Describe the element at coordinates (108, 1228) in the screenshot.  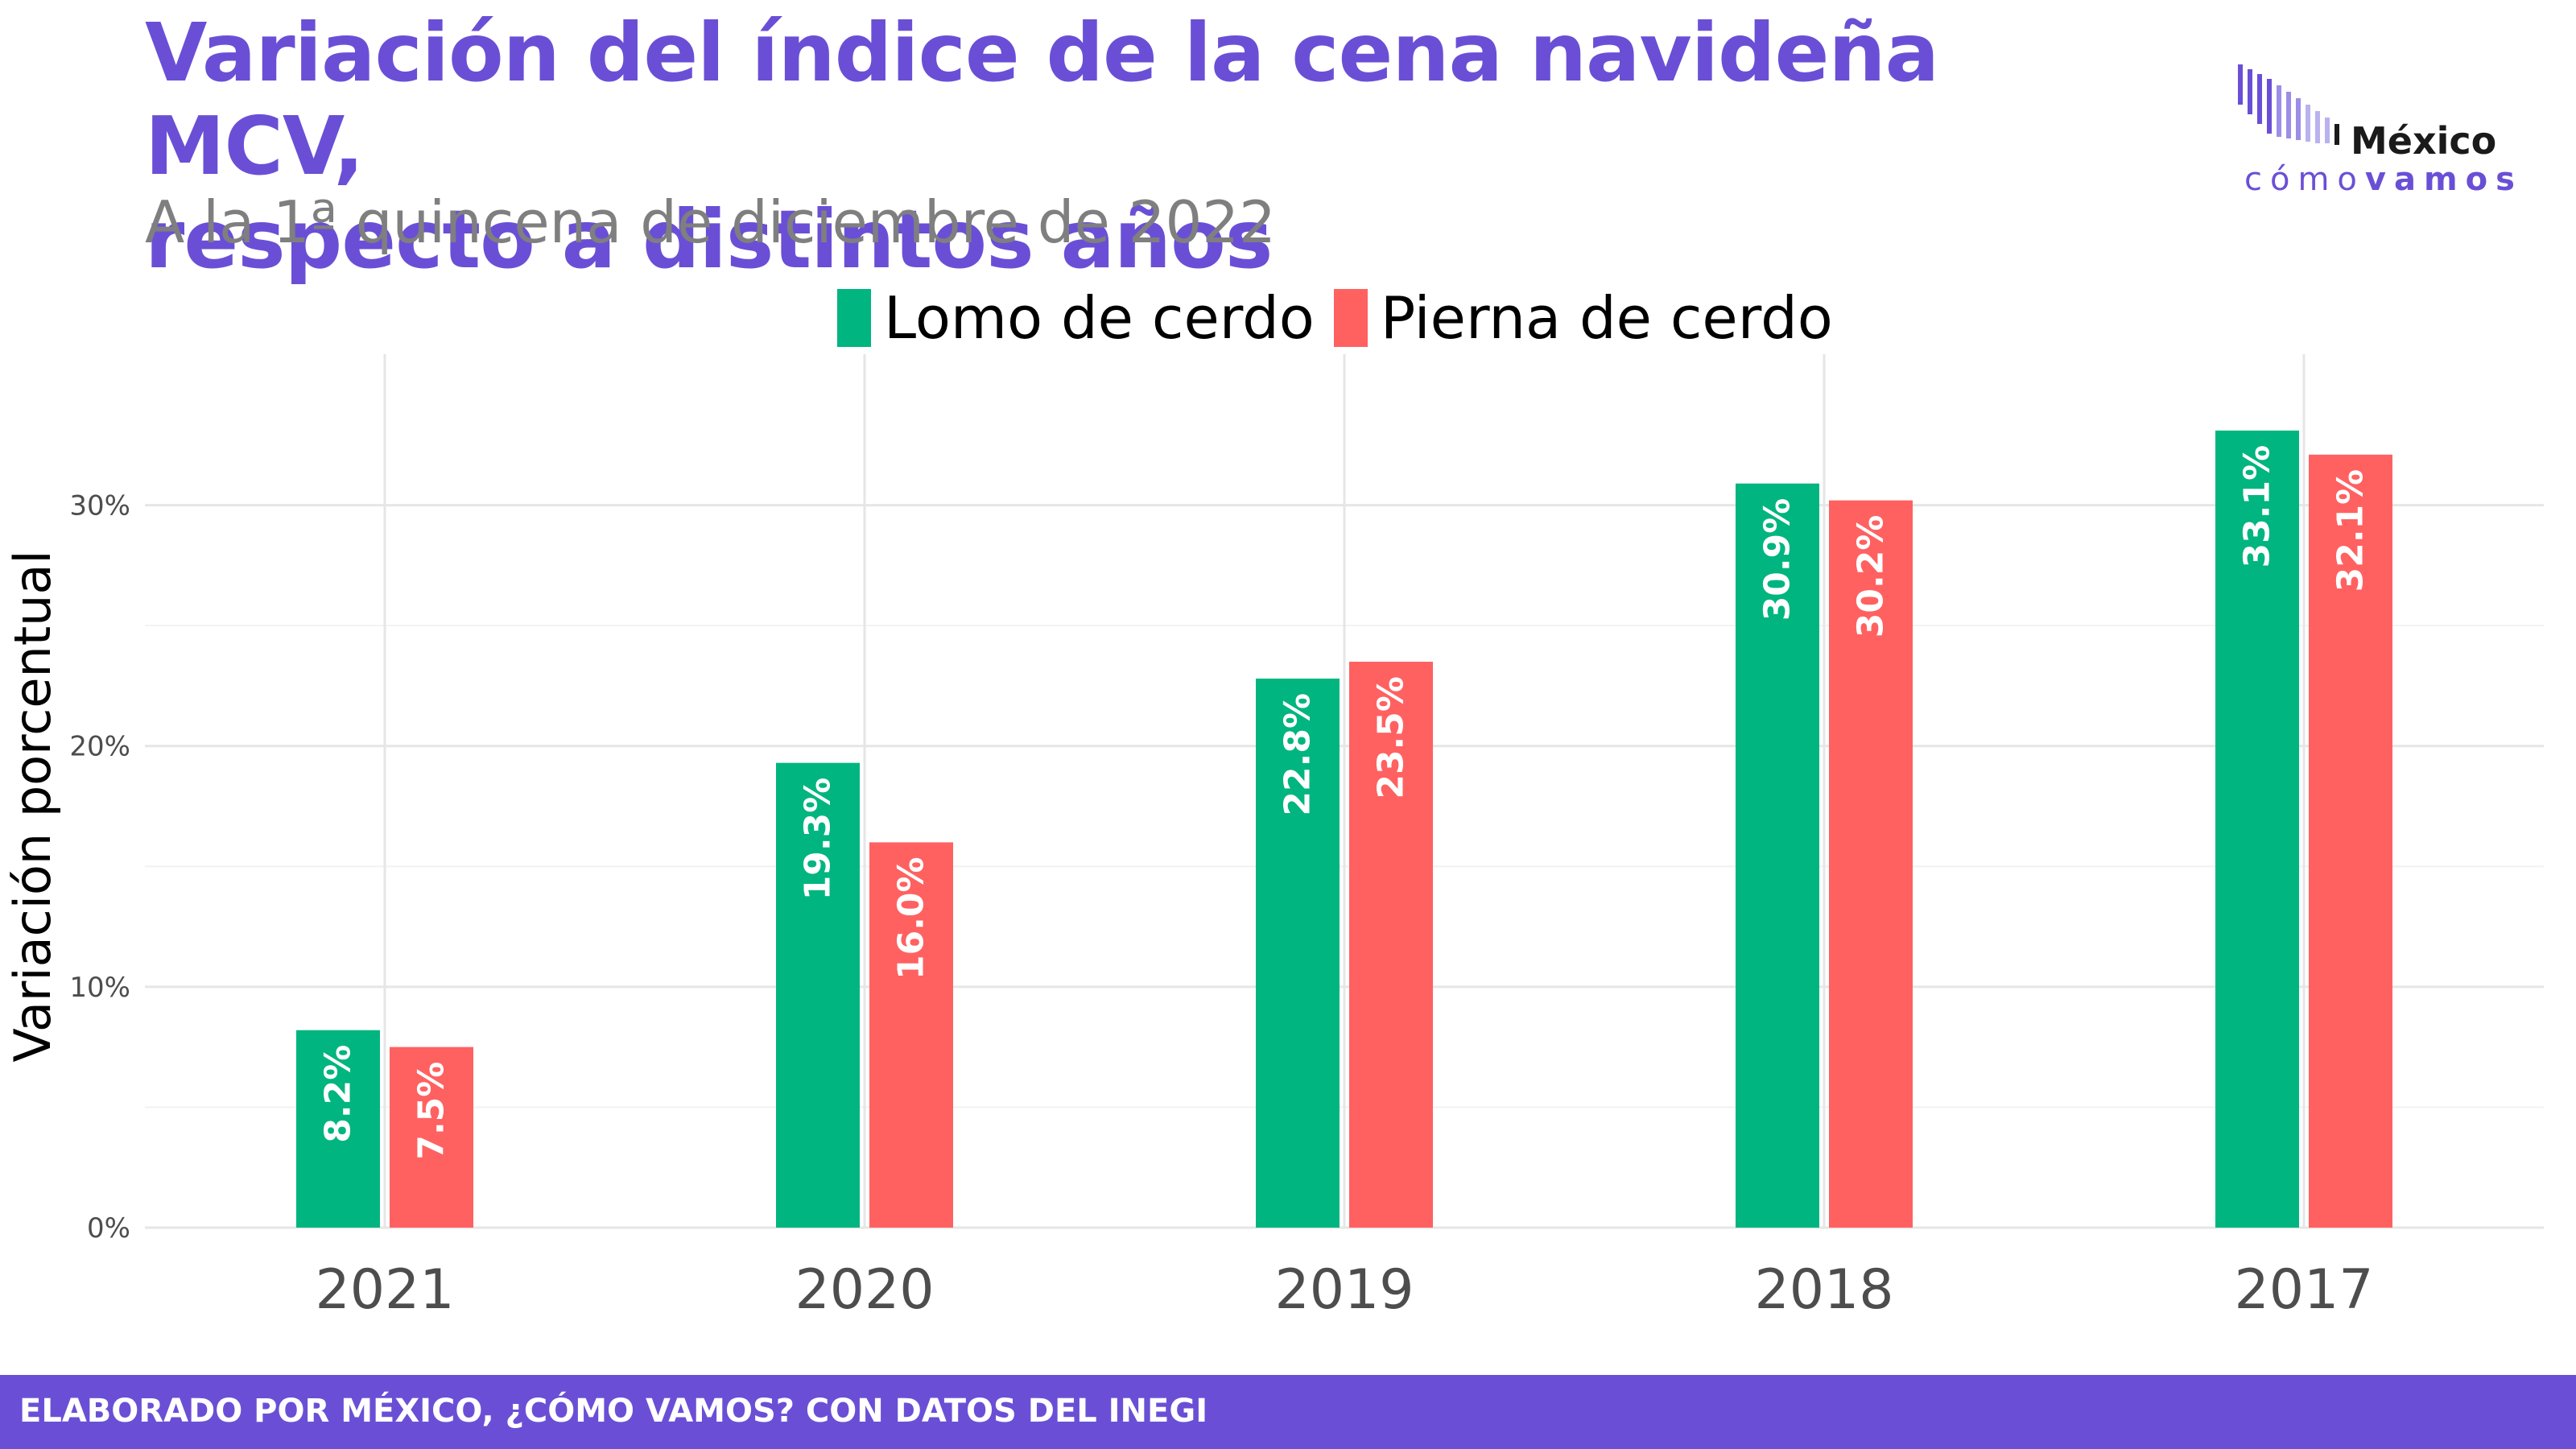
I see `y-tick-label: 0%` at that location.